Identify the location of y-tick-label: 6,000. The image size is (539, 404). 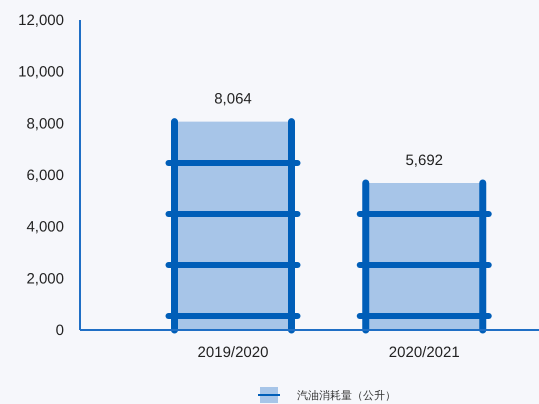
(45, 175).